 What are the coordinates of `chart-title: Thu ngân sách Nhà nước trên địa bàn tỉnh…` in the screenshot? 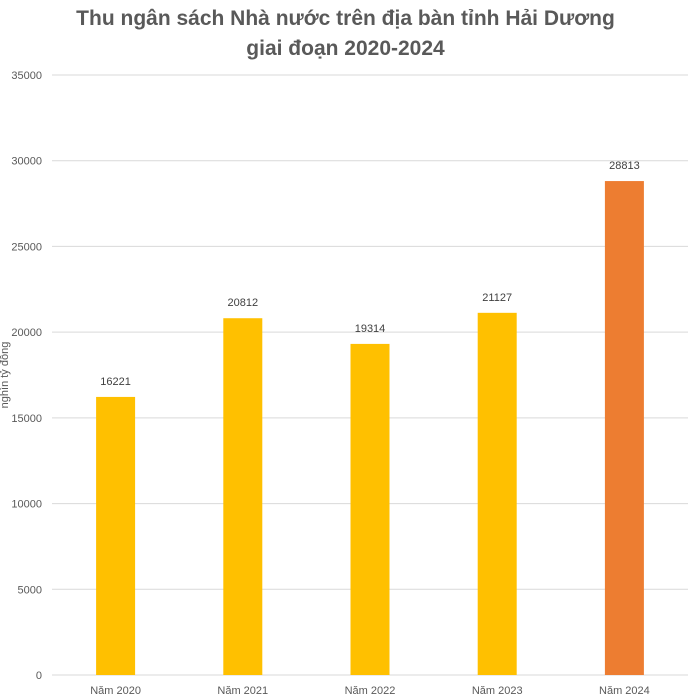 It's located at (345, 34).